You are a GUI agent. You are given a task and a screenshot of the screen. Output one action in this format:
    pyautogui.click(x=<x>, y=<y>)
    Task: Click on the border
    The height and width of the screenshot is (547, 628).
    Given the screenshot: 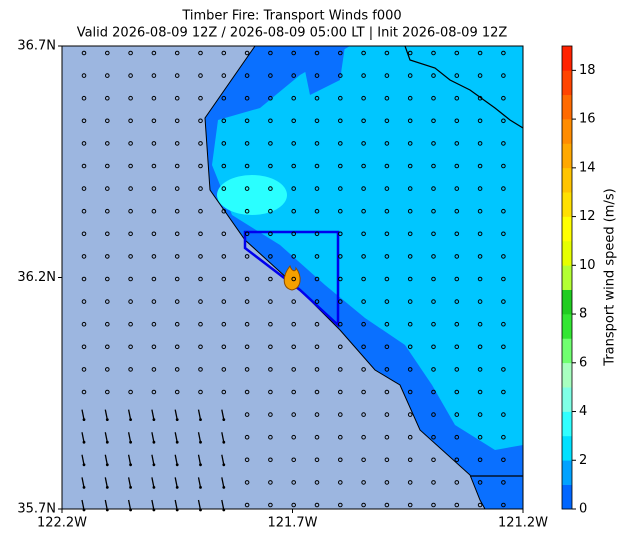 What is the action you would take?
    pyautogui.click(x=464, y=87)
    